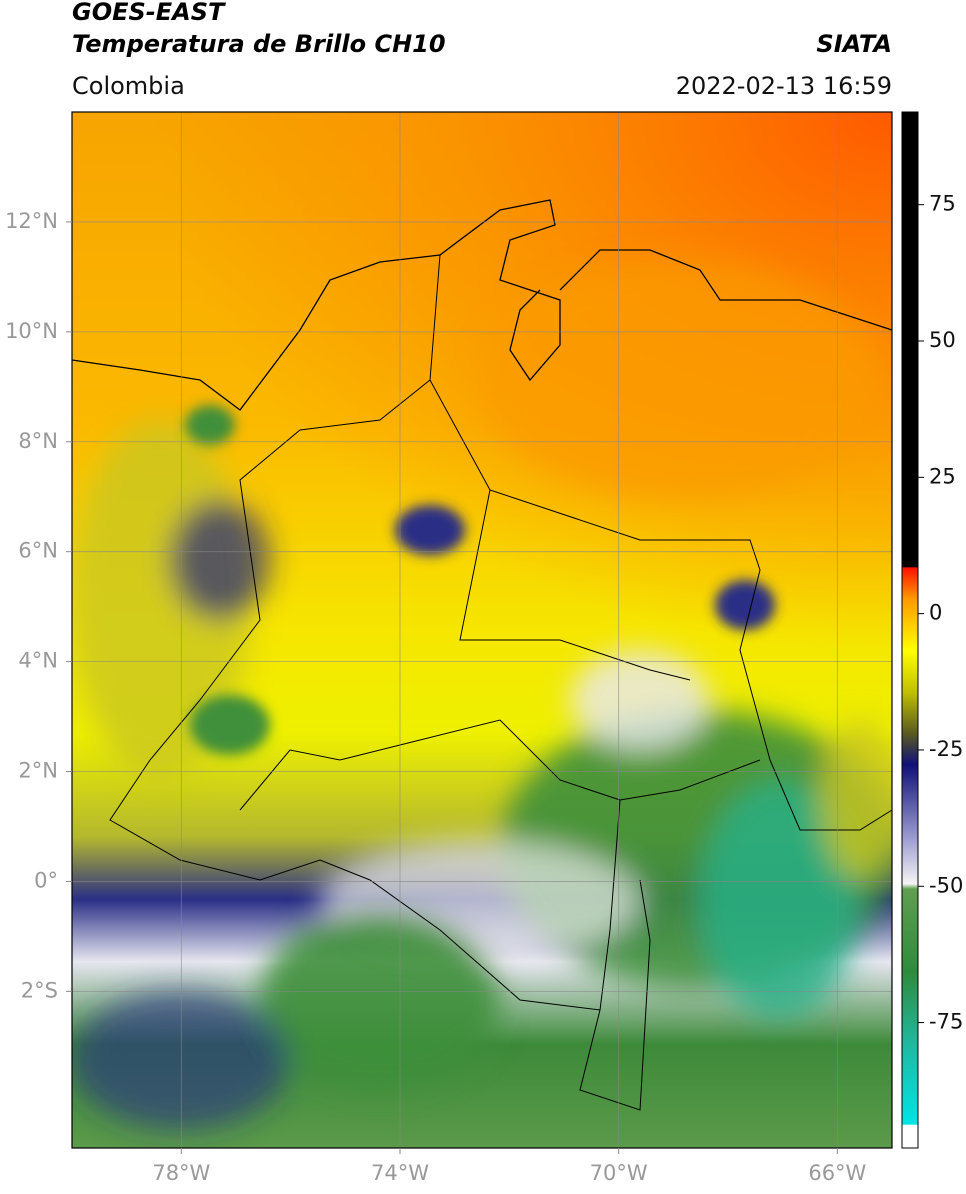  What do you see at coordinates (942, 340) in the screenshot?
I see `colorbar-tick-label: 50` at bounding box center [942, 340].